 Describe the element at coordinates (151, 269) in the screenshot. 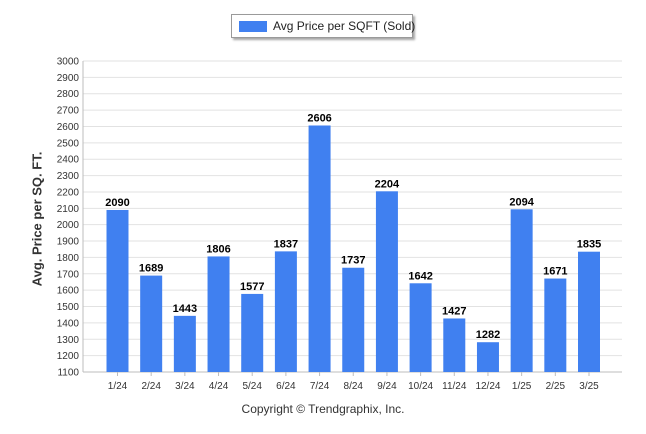

I see `data-label: 1689` at that location.